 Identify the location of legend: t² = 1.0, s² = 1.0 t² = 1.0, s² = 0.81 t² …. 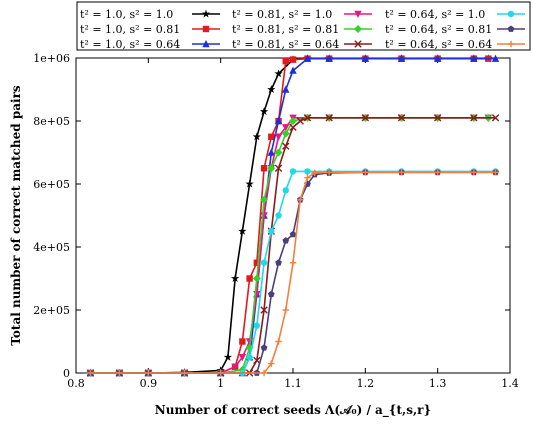
(303, 26).